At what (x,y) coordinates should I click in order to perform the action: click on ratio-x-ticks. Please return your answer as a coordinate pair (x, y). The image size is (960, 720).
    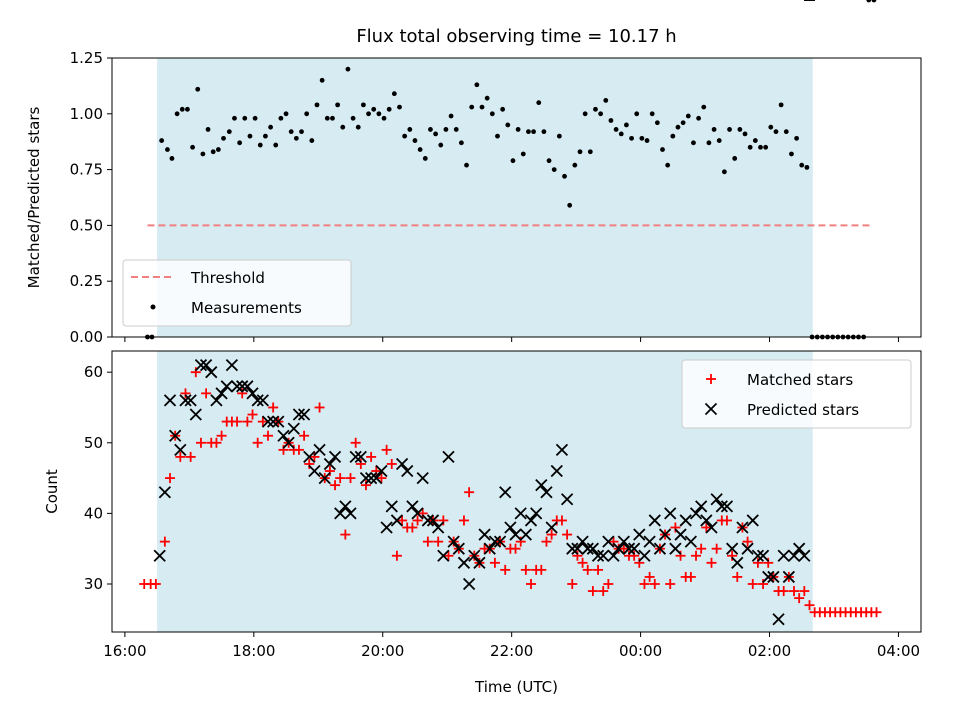
    Looking at the image, I should click on (511, 339).